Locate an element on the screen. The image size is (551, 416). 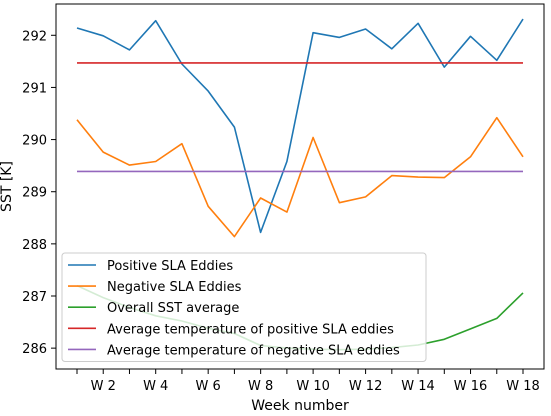
legend-label: Negative SLA Eddies is located at coordinates (174, 287).